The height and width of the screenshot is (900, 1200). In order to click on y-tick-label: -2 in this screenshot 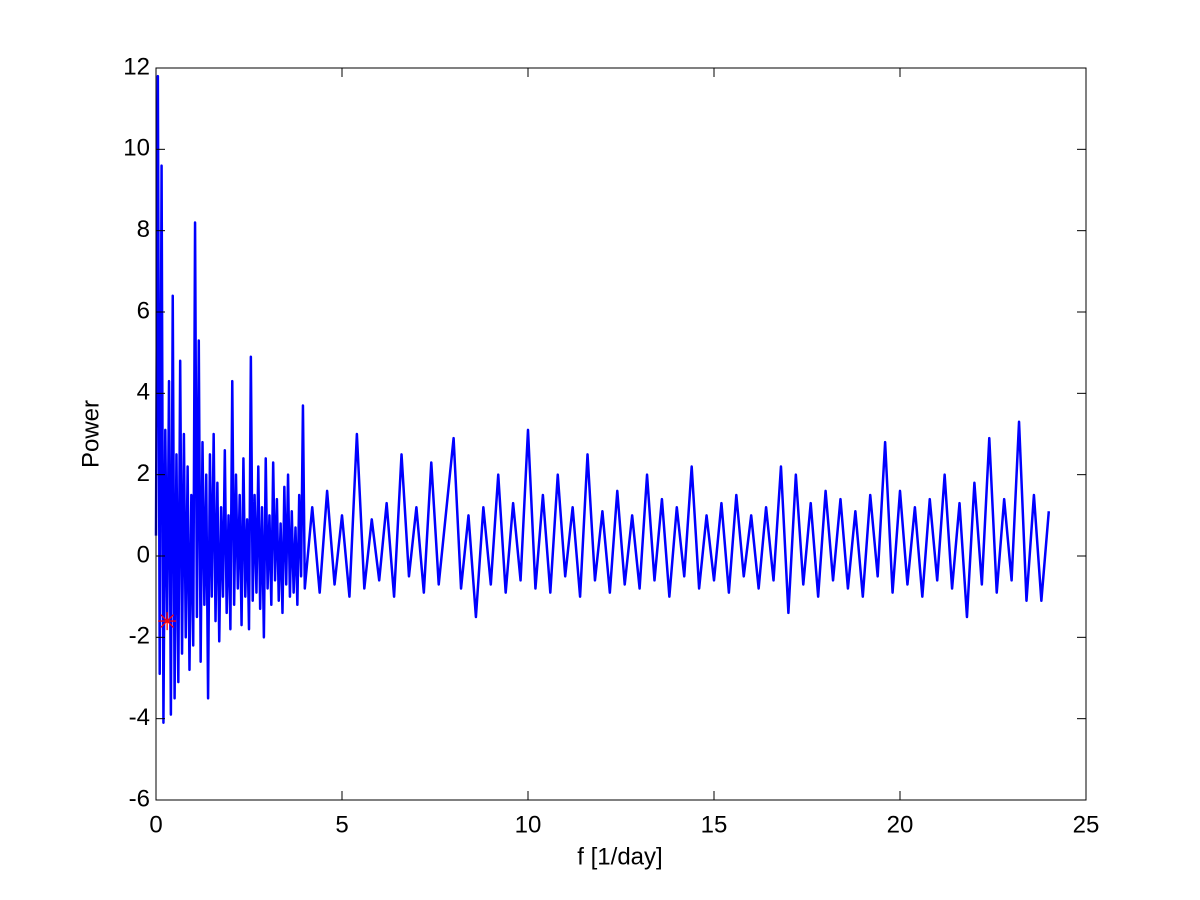, I will do `click(139, 636)`.